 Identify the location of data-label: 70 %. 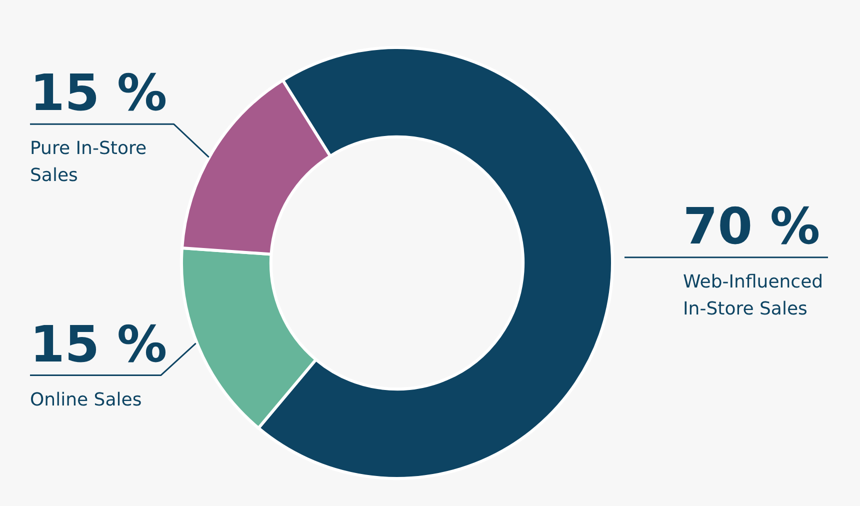
(751, 226).